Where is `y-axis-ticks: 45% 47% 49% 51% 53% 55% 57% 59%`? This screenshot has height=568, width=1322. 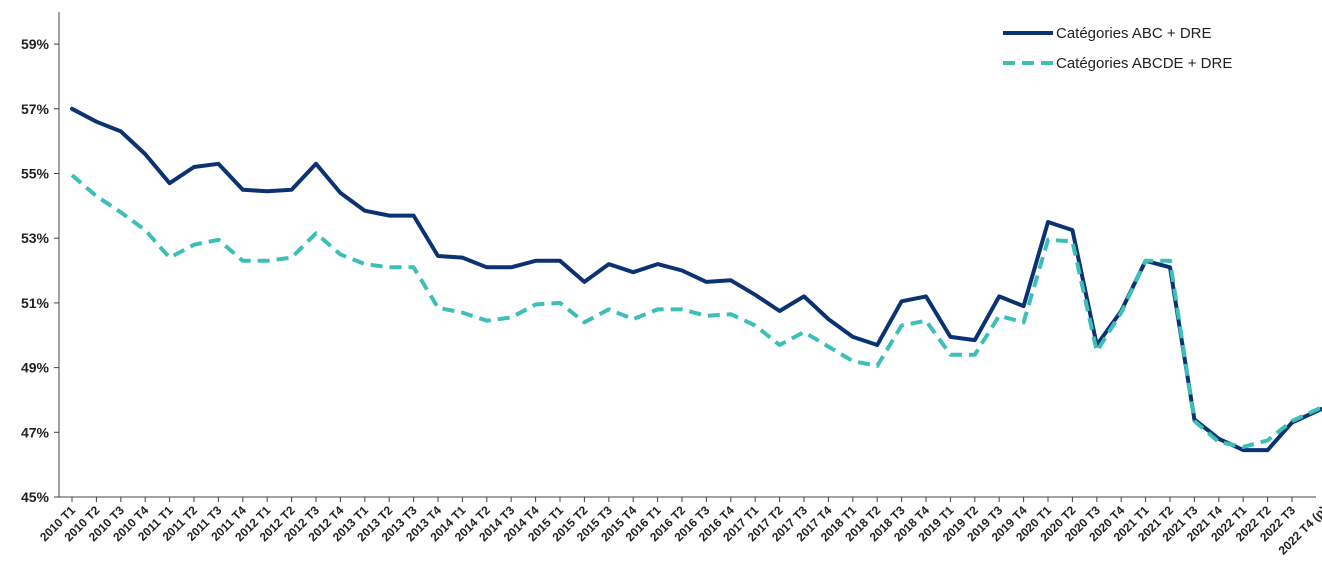
y-axis-ticks: 45% 47% 49% 51% 53% 55% 57% 59% is located at coordinates (40, 270).